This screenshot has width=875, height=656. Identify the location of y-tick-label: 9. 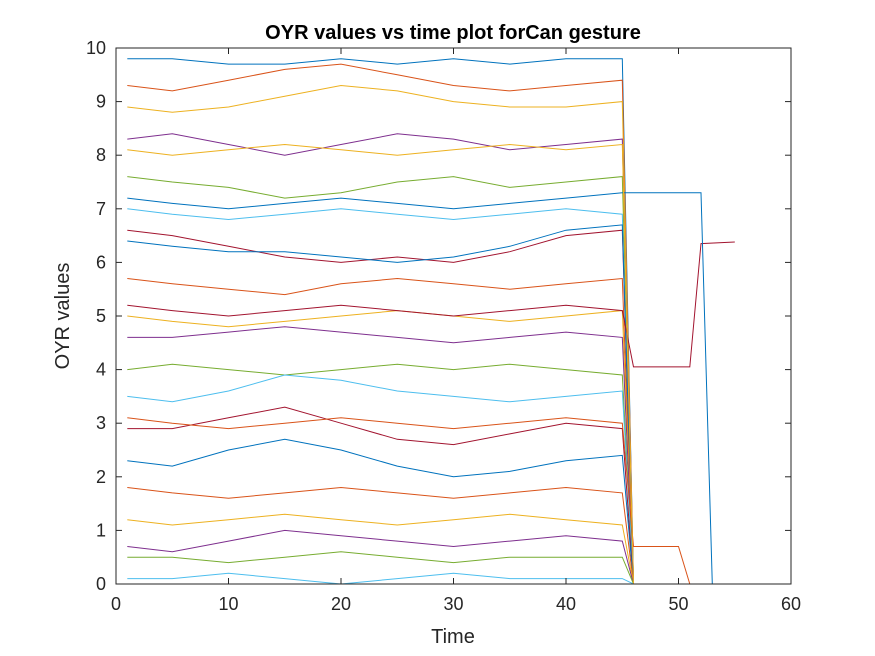
(101, 102).